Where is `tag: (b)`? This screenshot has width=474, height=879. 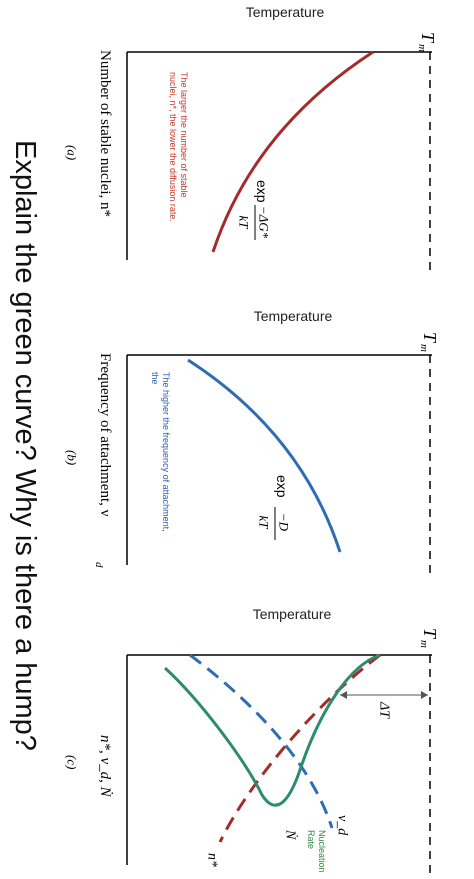 tag: (b) is located at coordinates (72, 457).